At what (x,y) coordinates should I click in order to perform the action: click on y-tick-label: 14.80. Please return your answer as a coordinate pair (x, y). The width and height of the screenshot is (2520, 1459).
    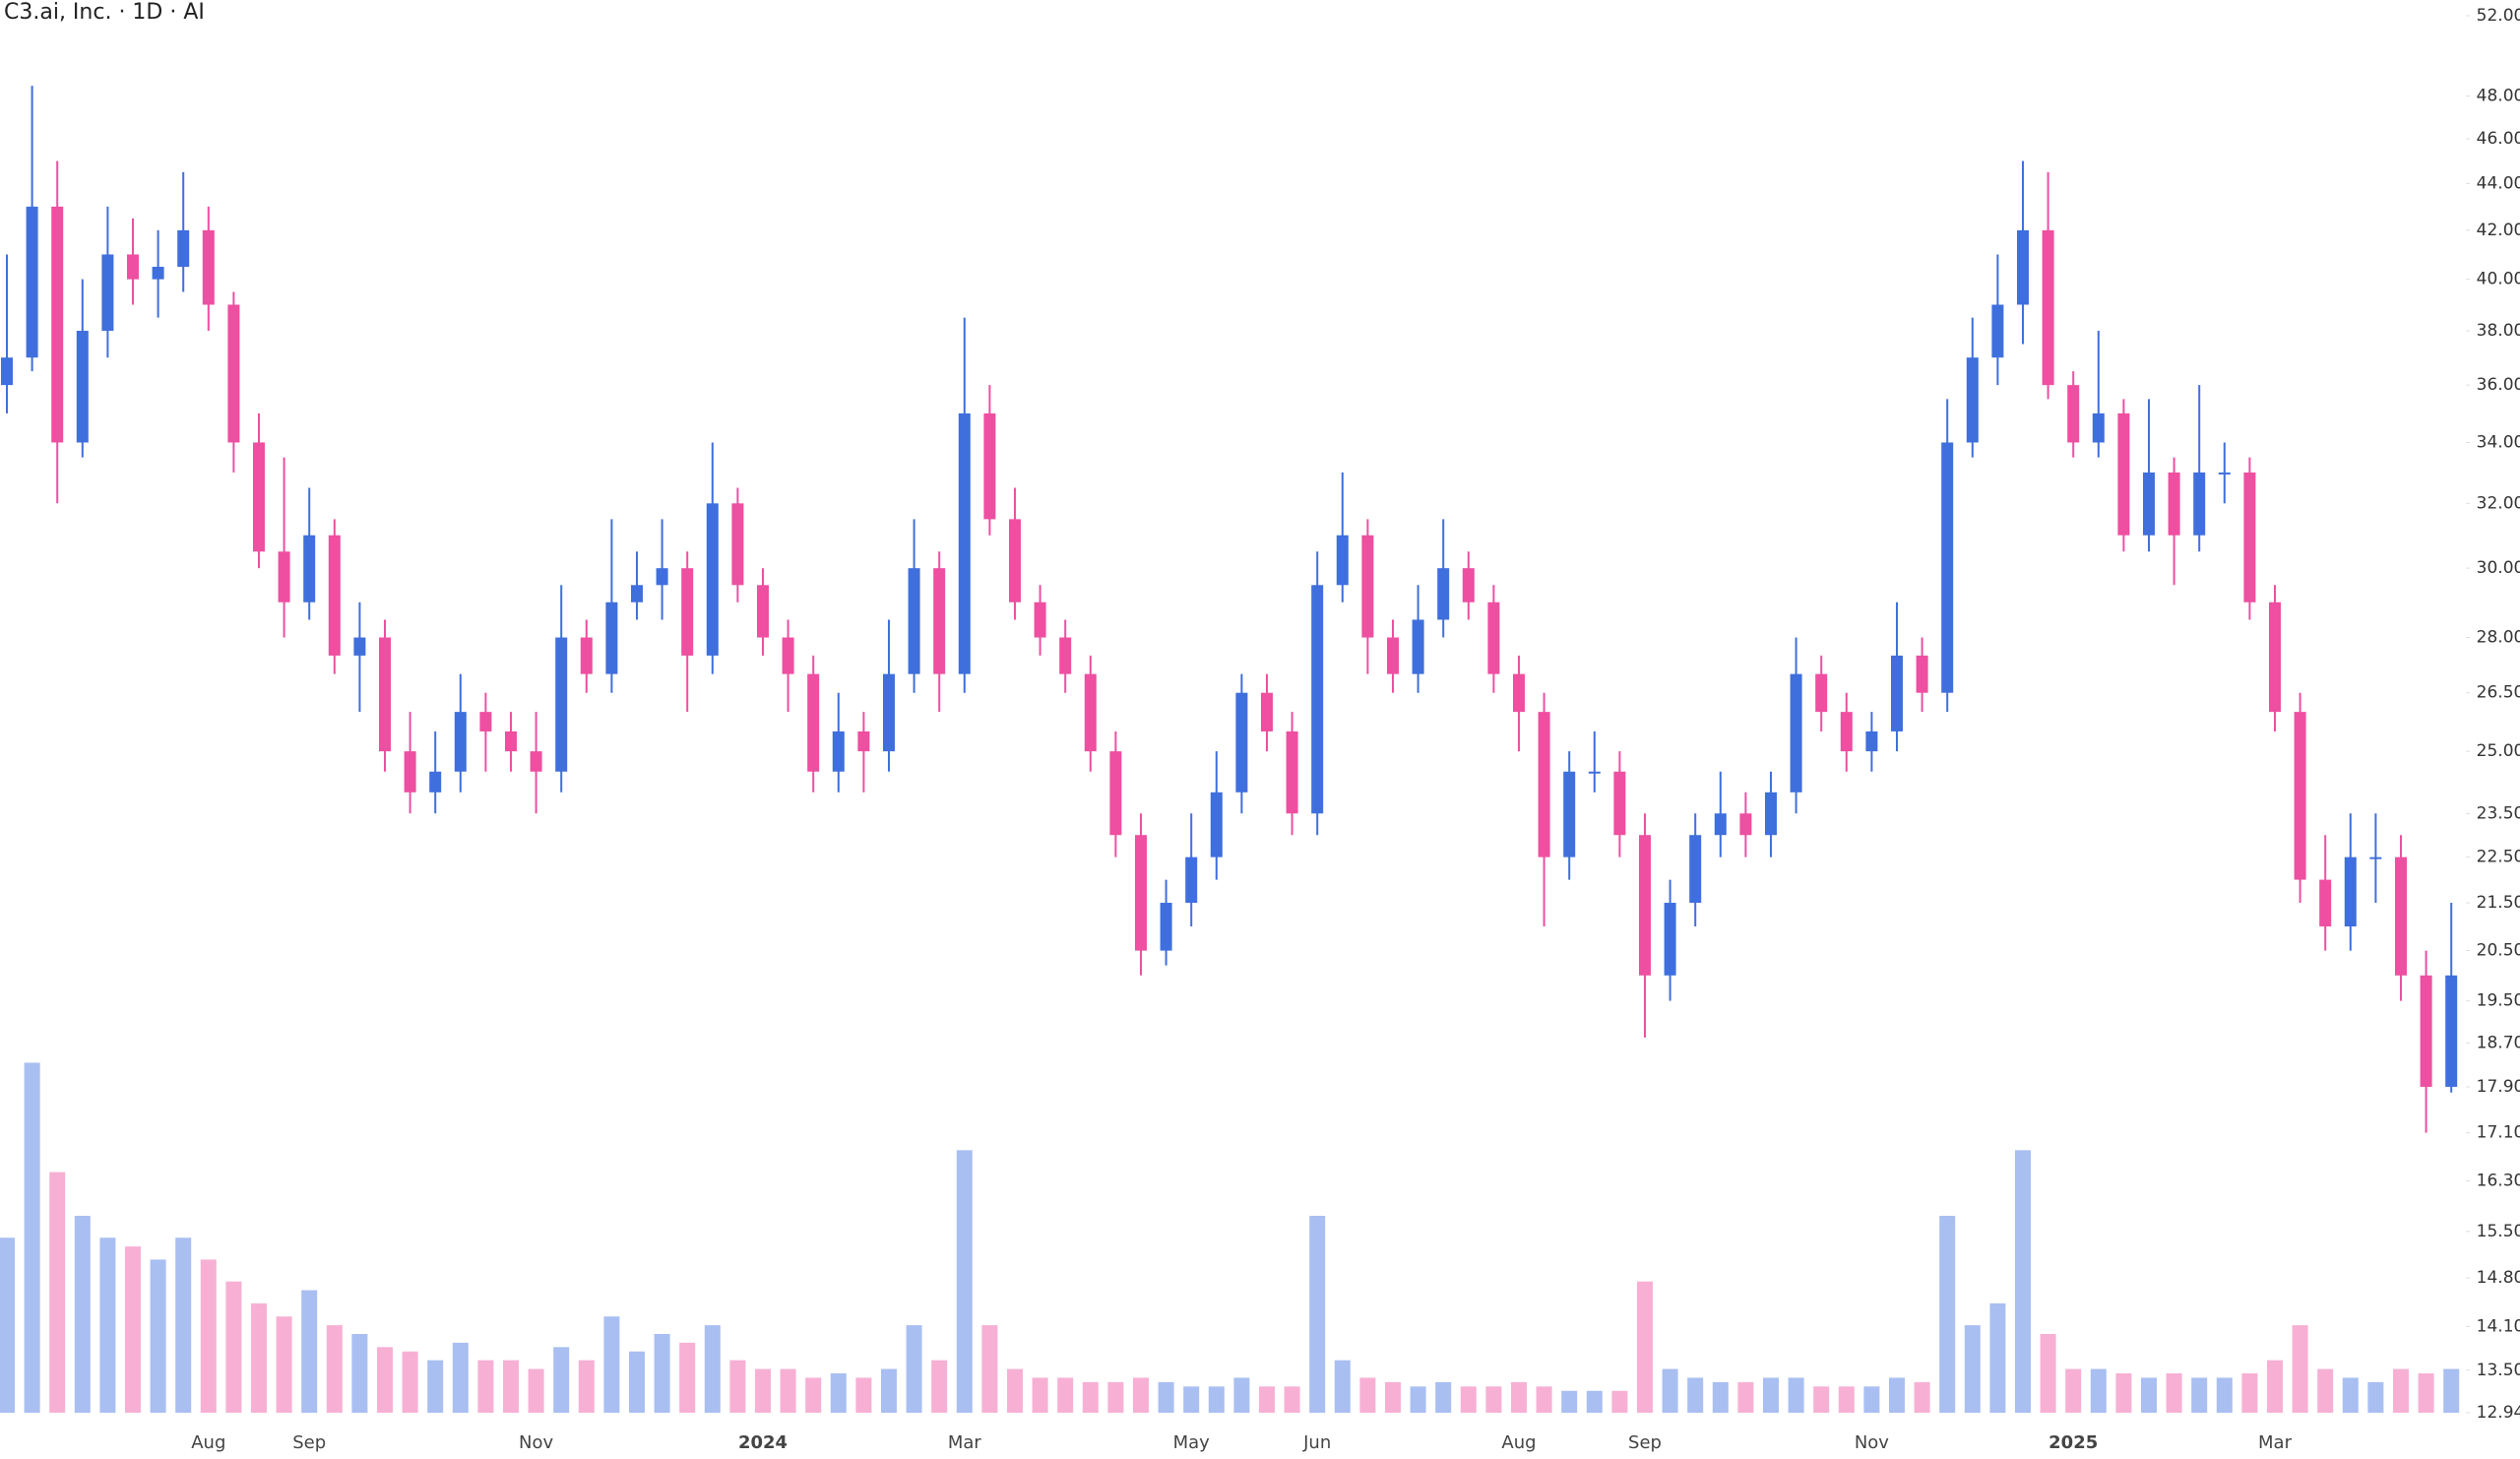
    Looking at the image, I should click on (2498, 1278).